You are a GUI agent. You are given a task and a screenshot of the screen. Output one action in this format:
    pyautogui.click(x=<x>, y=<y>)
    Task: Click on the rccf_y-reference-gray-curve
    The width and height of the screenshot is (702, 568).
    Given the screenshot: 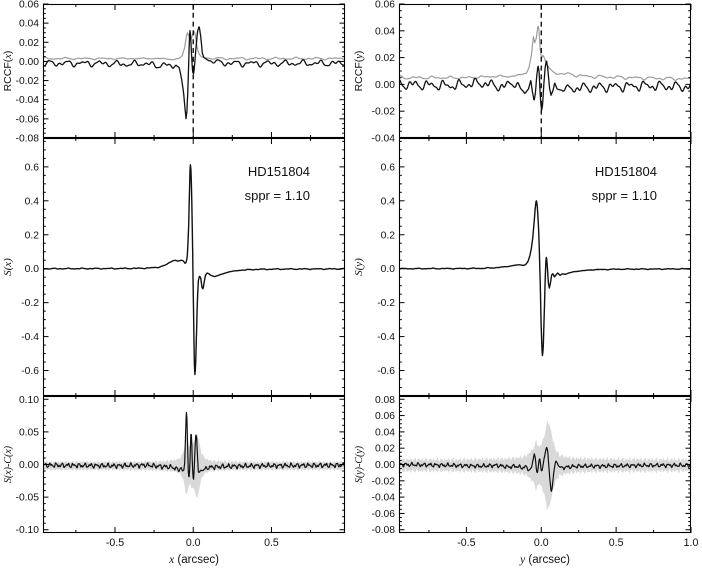 What is the action you would take?
    pyautogui.click(x=545, y=53)
    